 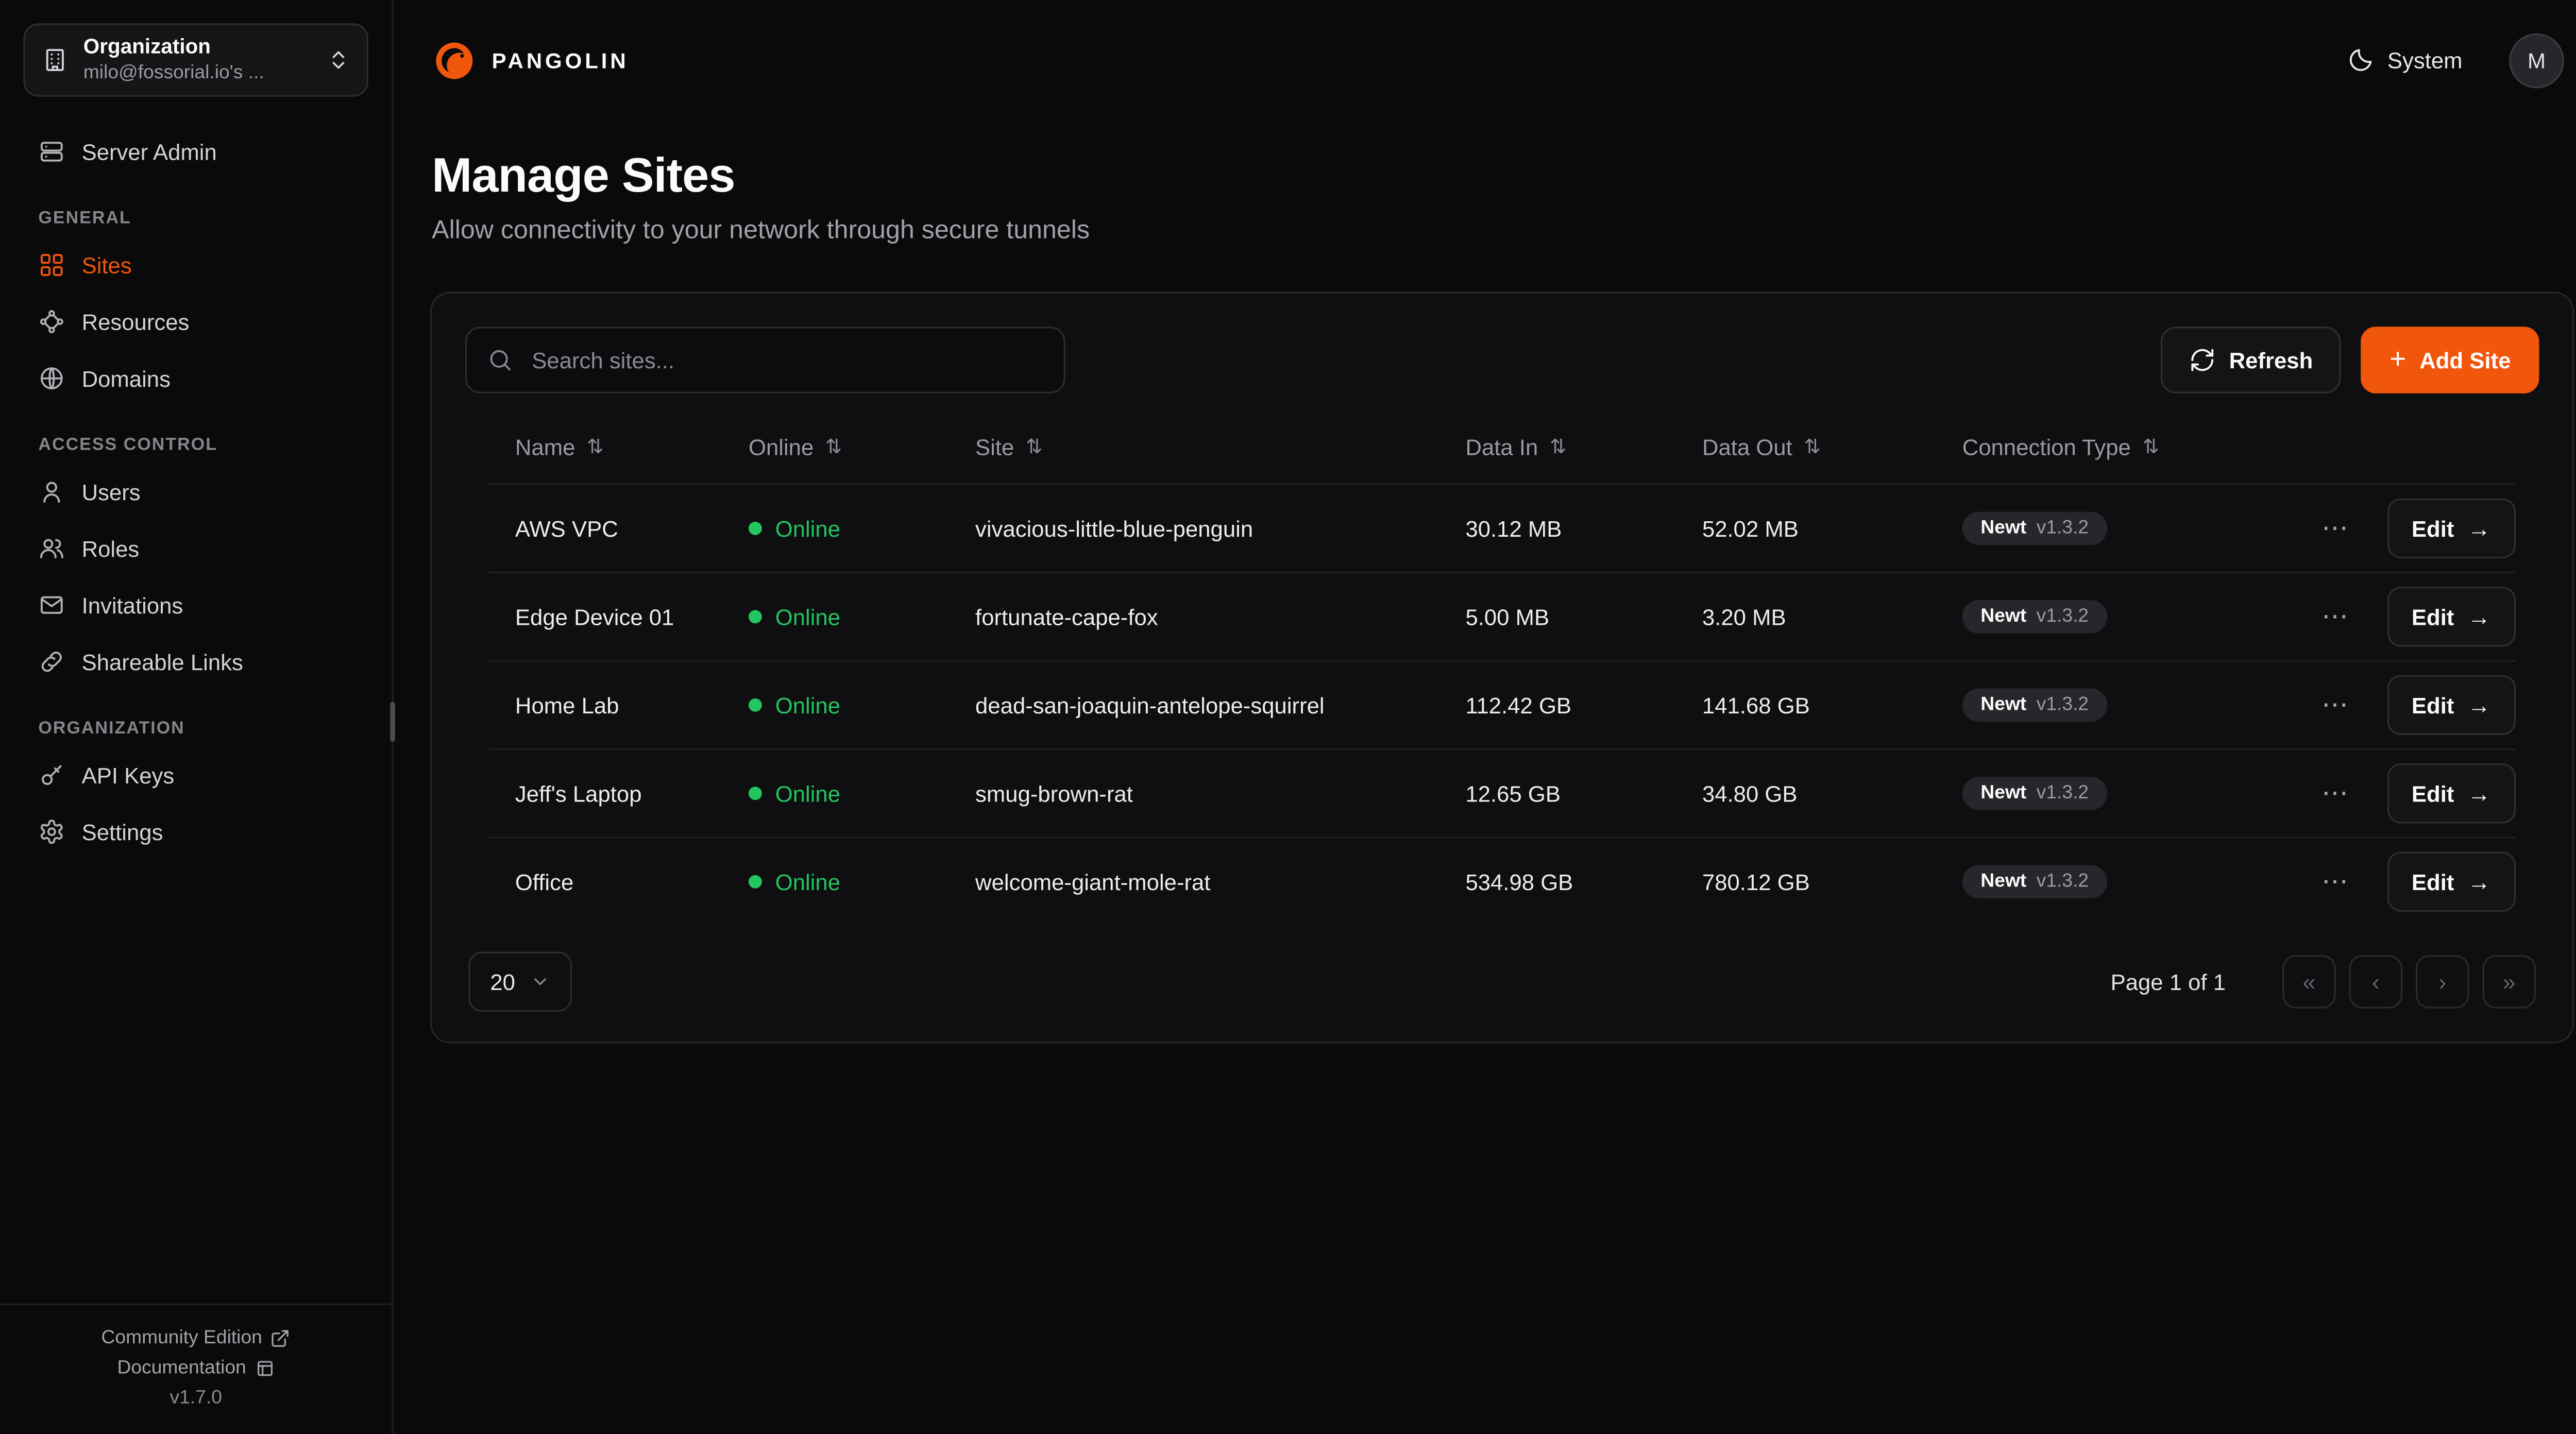 What do you see at coordinates (122, 832) in the screenshot?
I see `sidebar-item-label: Settings` at bounding box center [122, 832].